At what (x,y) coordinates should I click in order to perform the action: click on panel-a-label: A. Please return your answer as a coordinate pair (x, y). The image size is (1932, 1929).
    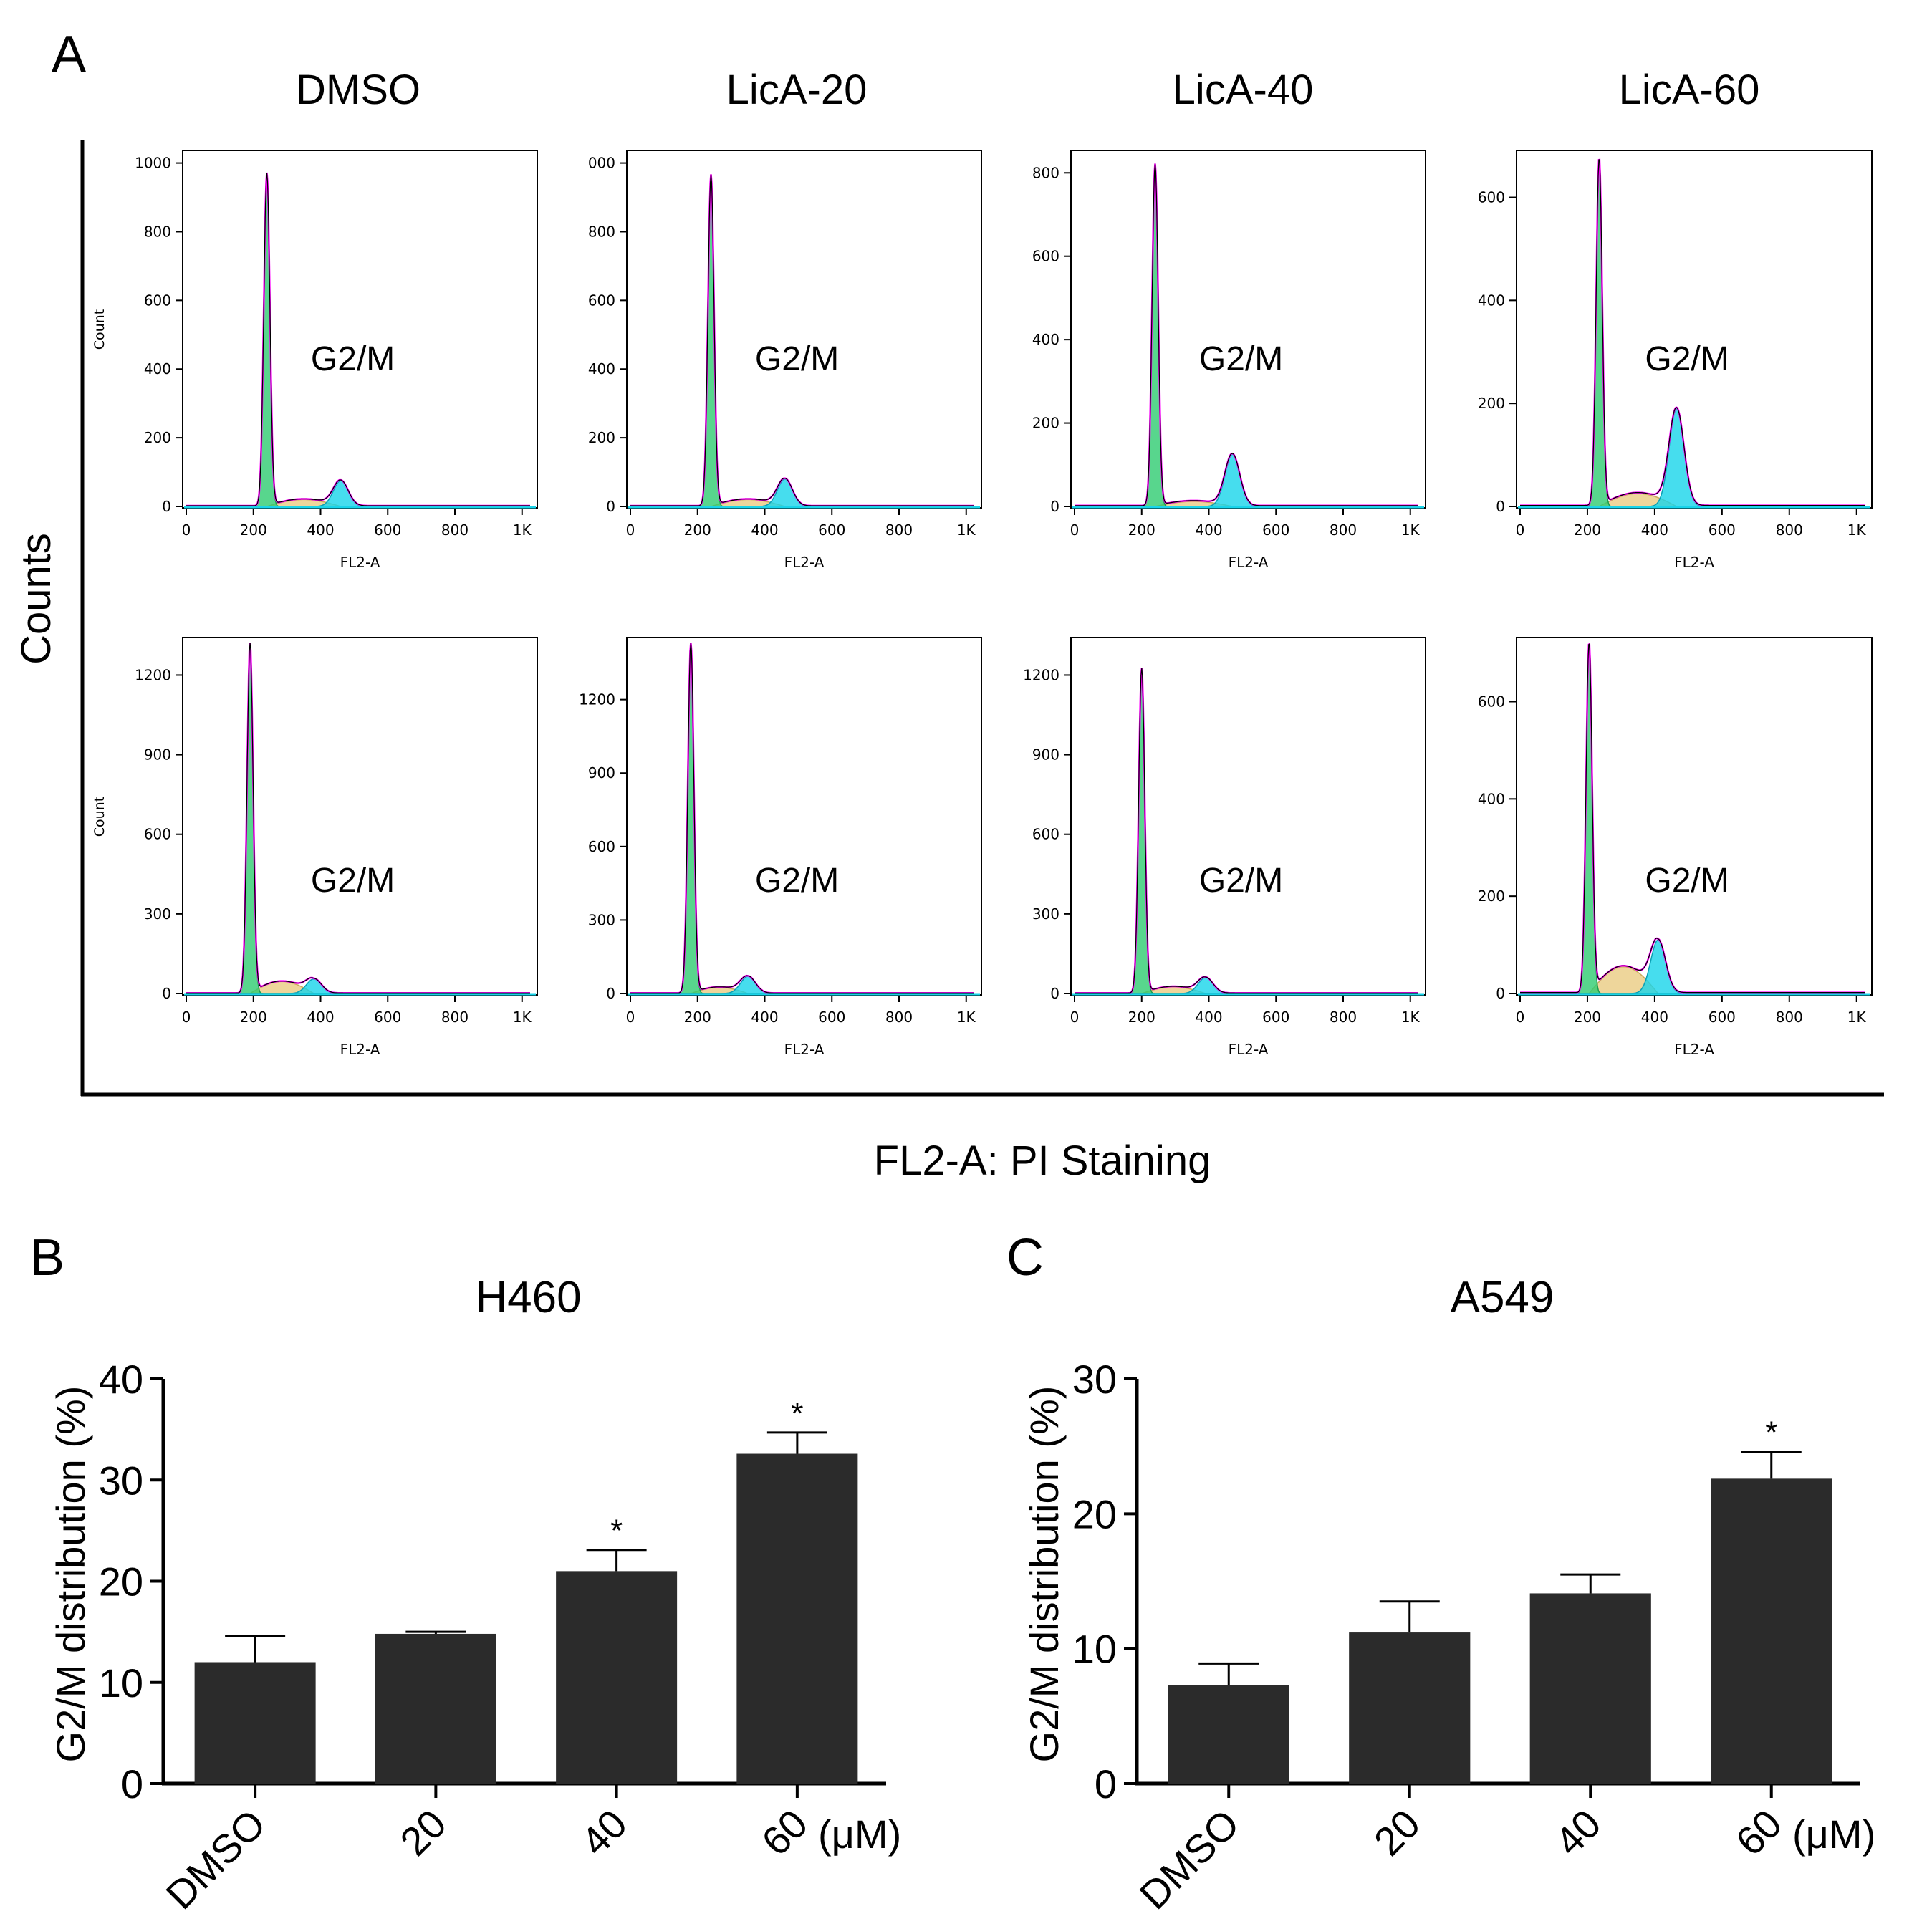
    Looking at the image, I should click on (69, 54).